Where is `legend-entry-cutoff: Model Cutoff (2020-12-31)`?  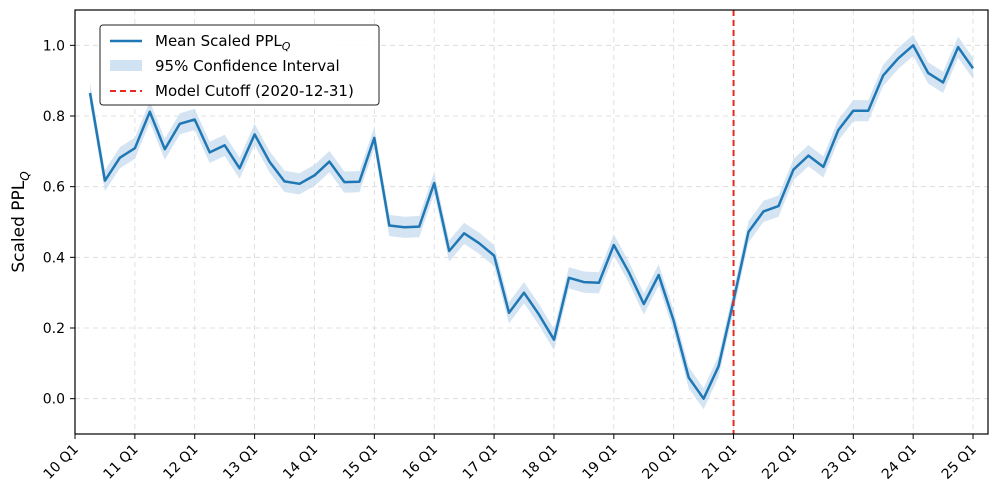 legend-entry-cutoff: Model Cutoff (2020-12-31) is located at coordinates (254, 91).